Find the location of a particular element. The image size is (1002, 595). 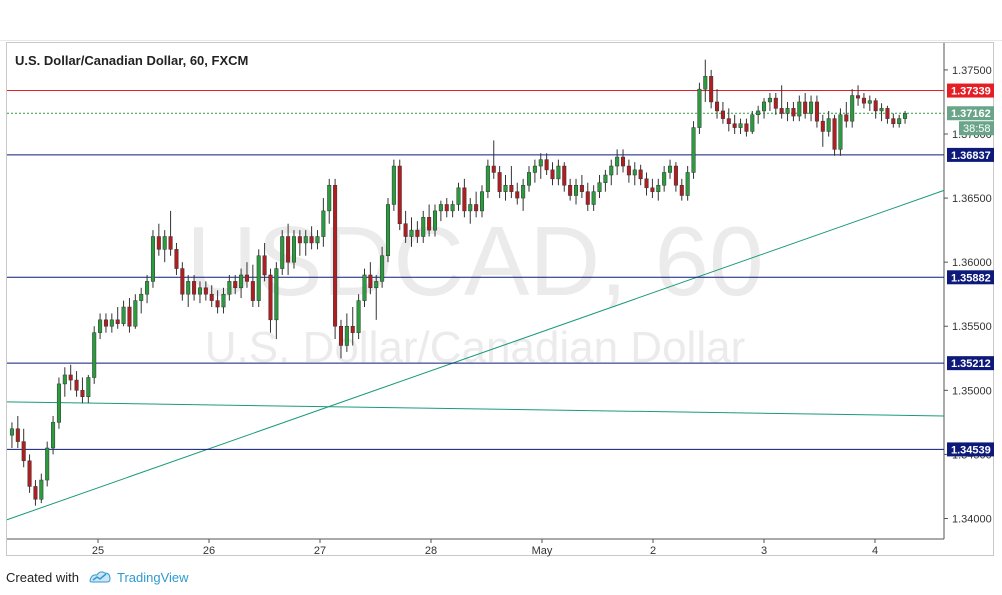

level-tag is located at coordinates (970, 277).